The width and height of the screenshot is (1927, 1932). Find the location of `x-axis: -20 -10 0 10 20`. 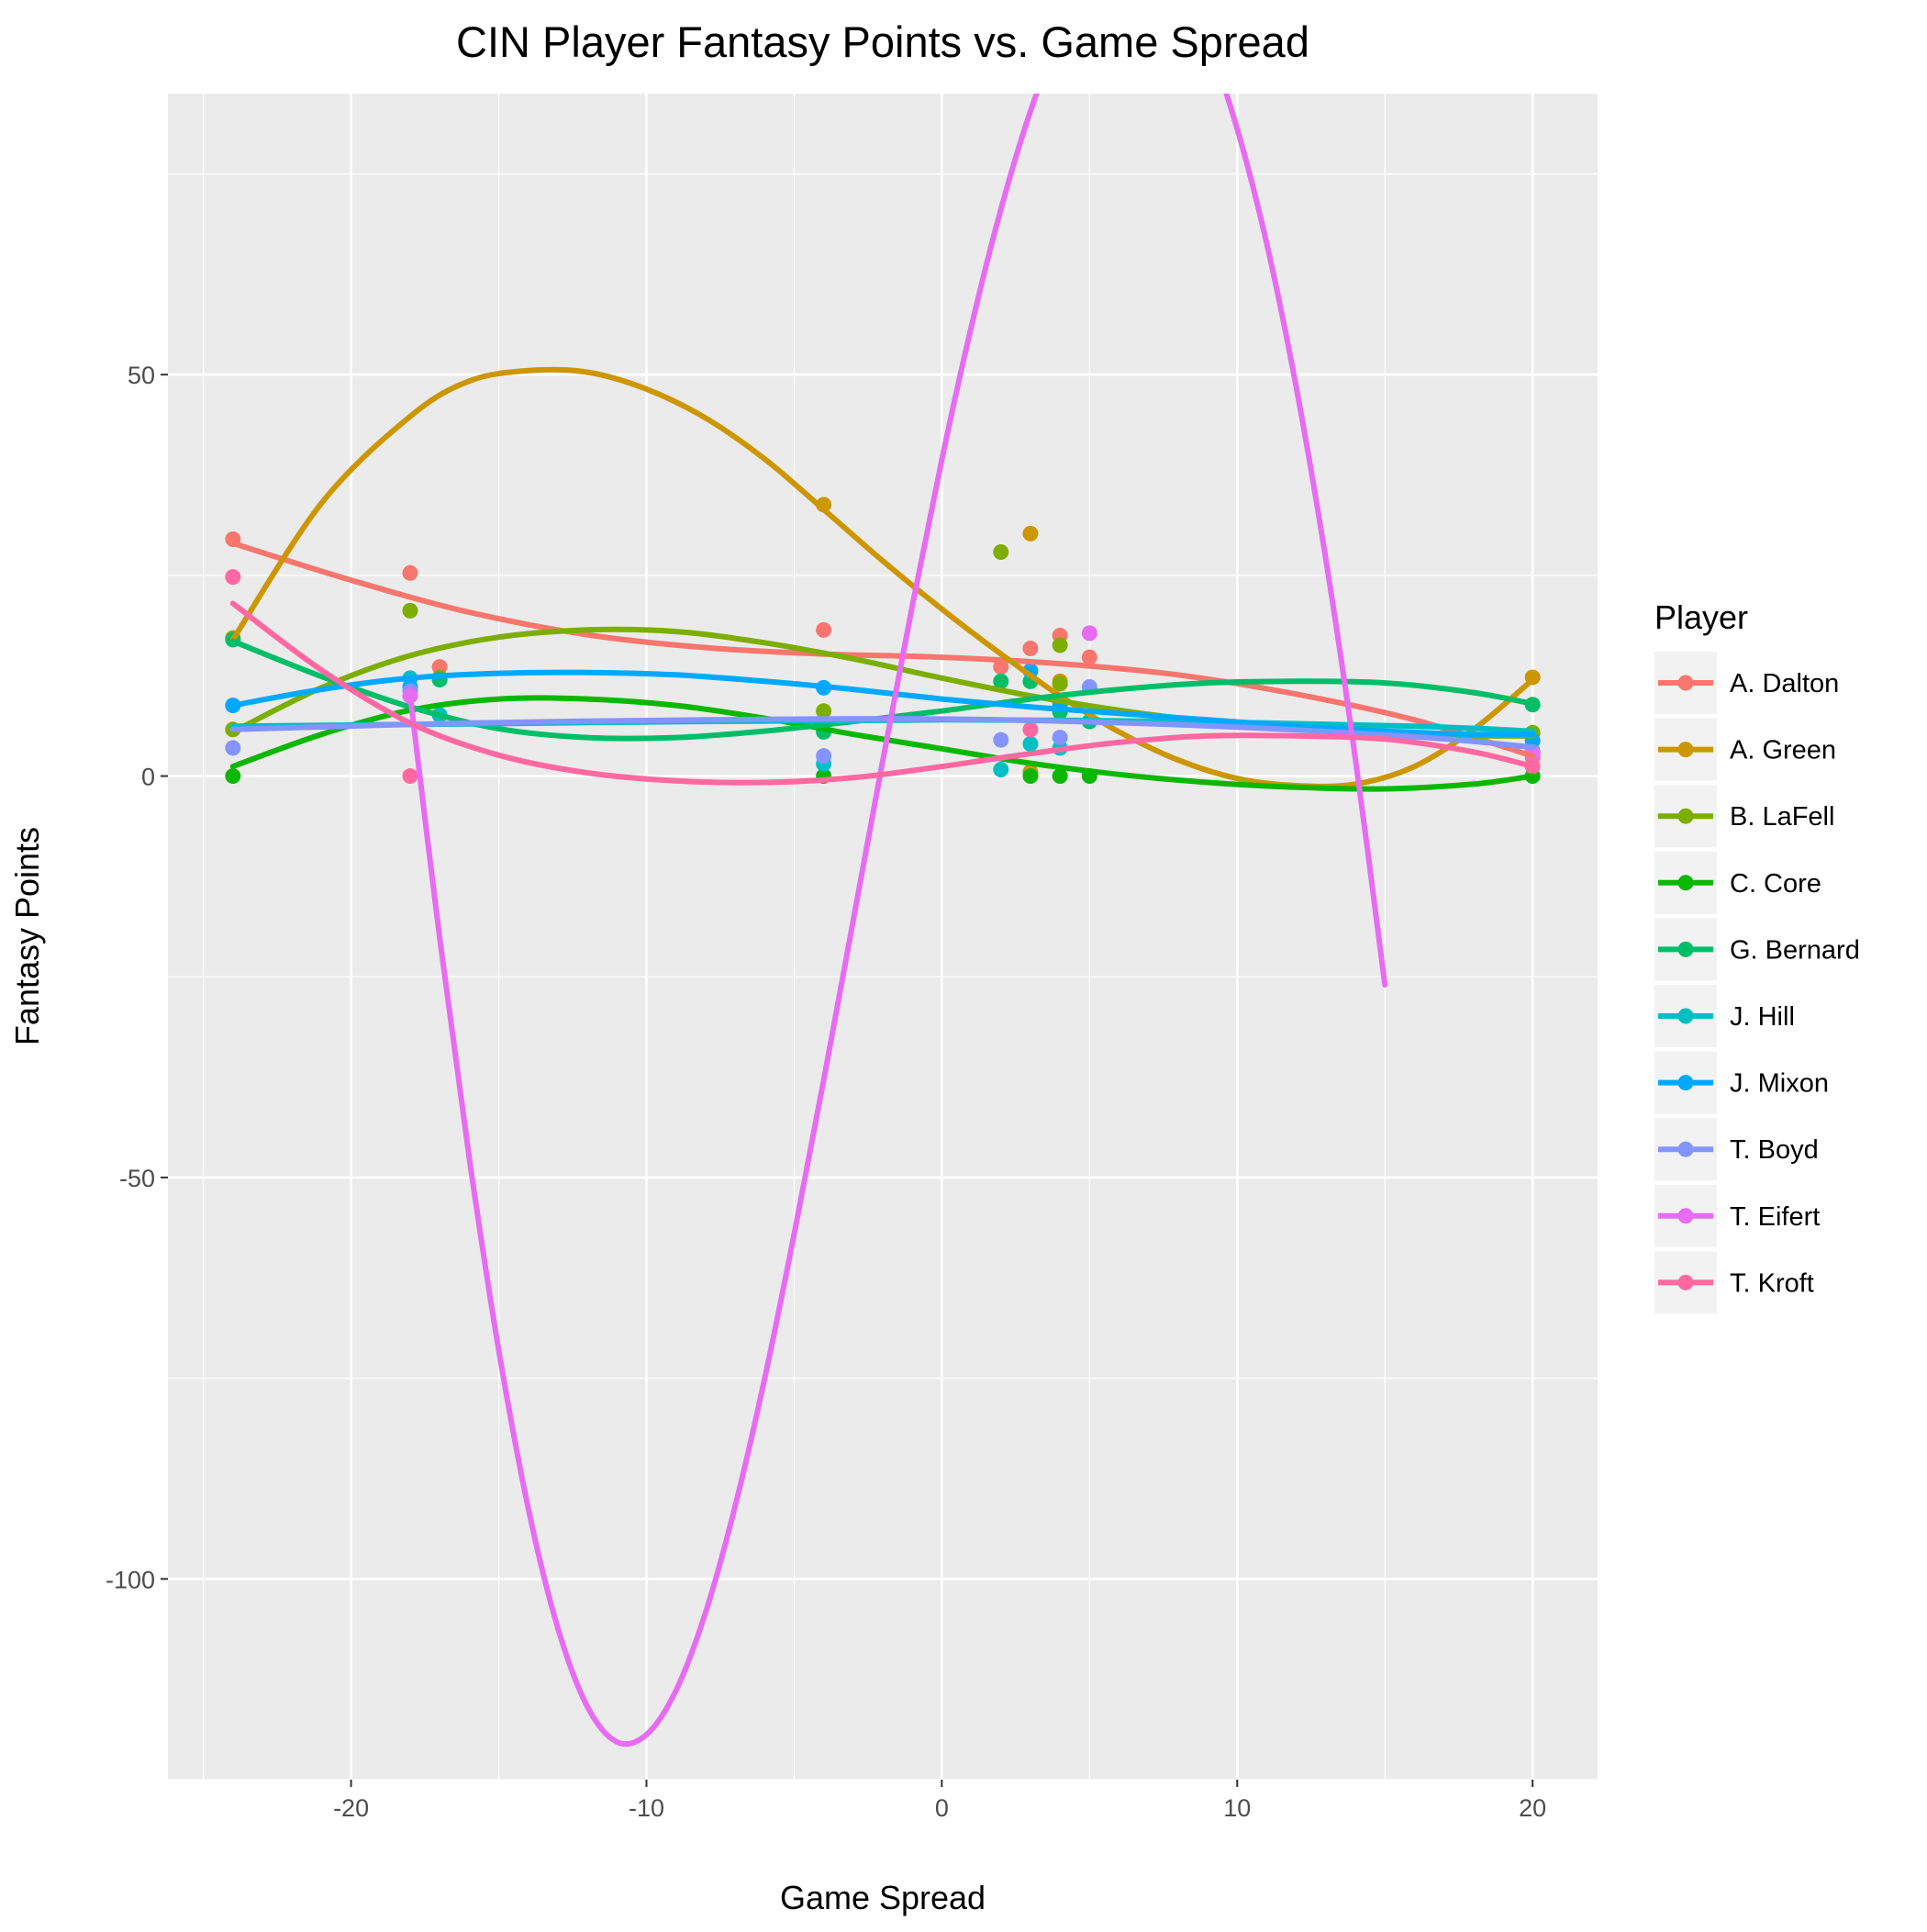

x-axis: -20 -10 0 10 20 is located at coordinates (939, 1801).